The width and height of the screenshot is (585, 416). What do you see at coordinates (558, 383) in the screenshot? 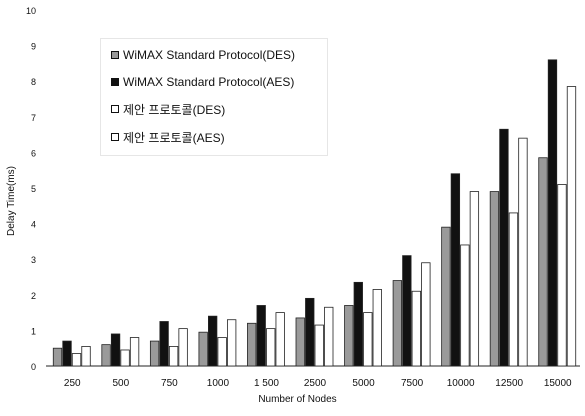
I see `x-tick-label: 15000` at bounding box center [558, 383].